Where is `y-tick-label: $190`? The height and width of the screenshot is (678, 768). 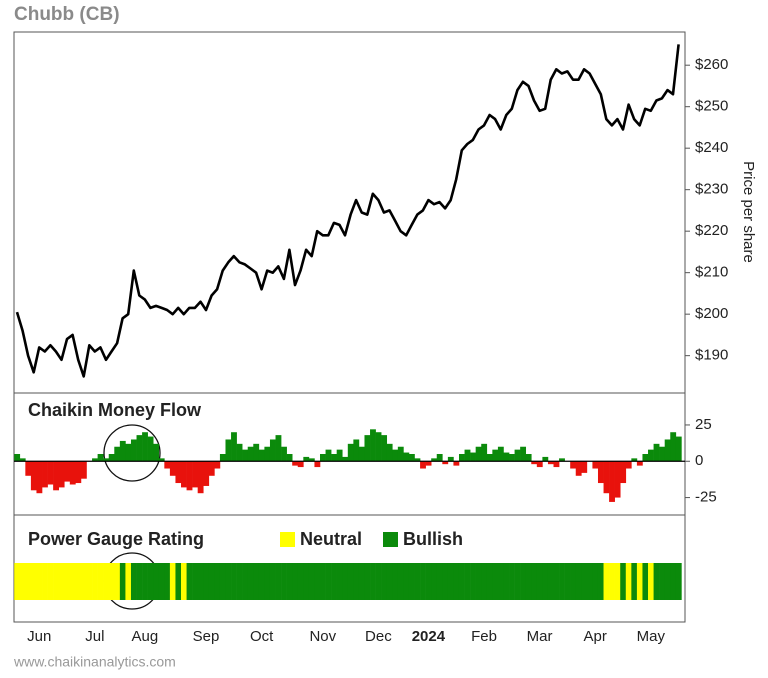 y-tick-label: $190 is located at coordinates (711, 355).